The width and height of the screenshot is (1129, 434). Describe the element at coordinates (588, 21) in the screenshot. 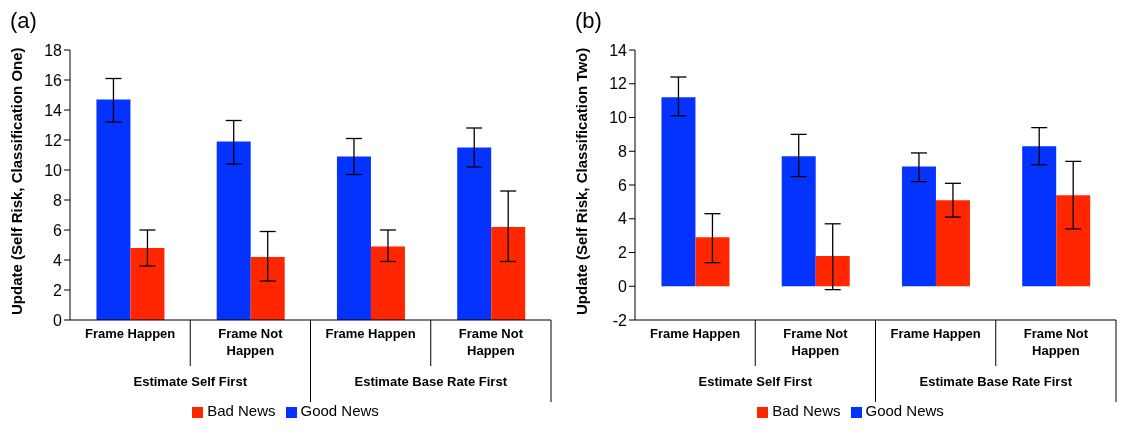

I see `chart-title: (b)` at that location.